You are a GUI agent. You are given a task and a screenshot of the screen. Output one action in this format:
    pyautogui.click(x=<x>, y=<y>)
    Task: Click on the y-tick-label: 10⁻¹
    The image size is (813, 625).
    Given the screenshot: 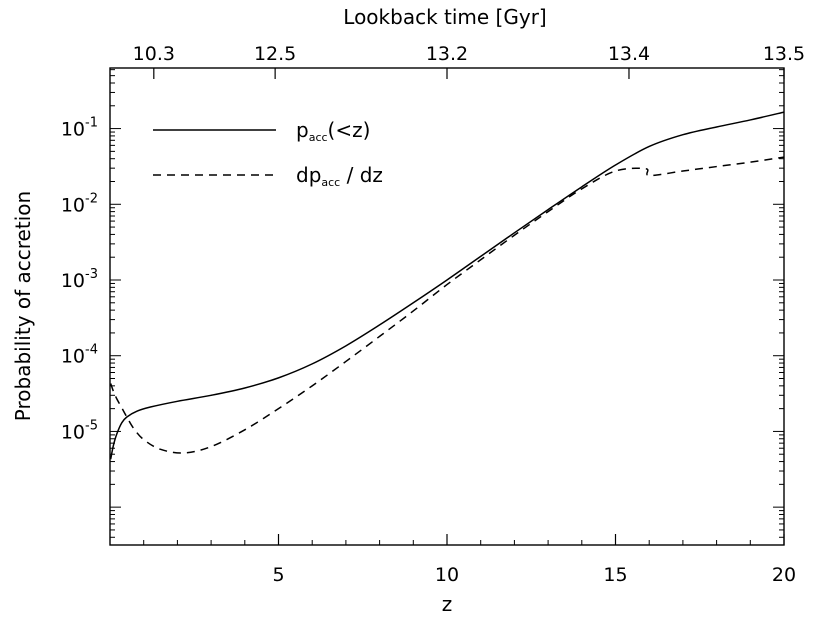 What is the action you would take?
    pyautogui.click(x=79, y=128)
    